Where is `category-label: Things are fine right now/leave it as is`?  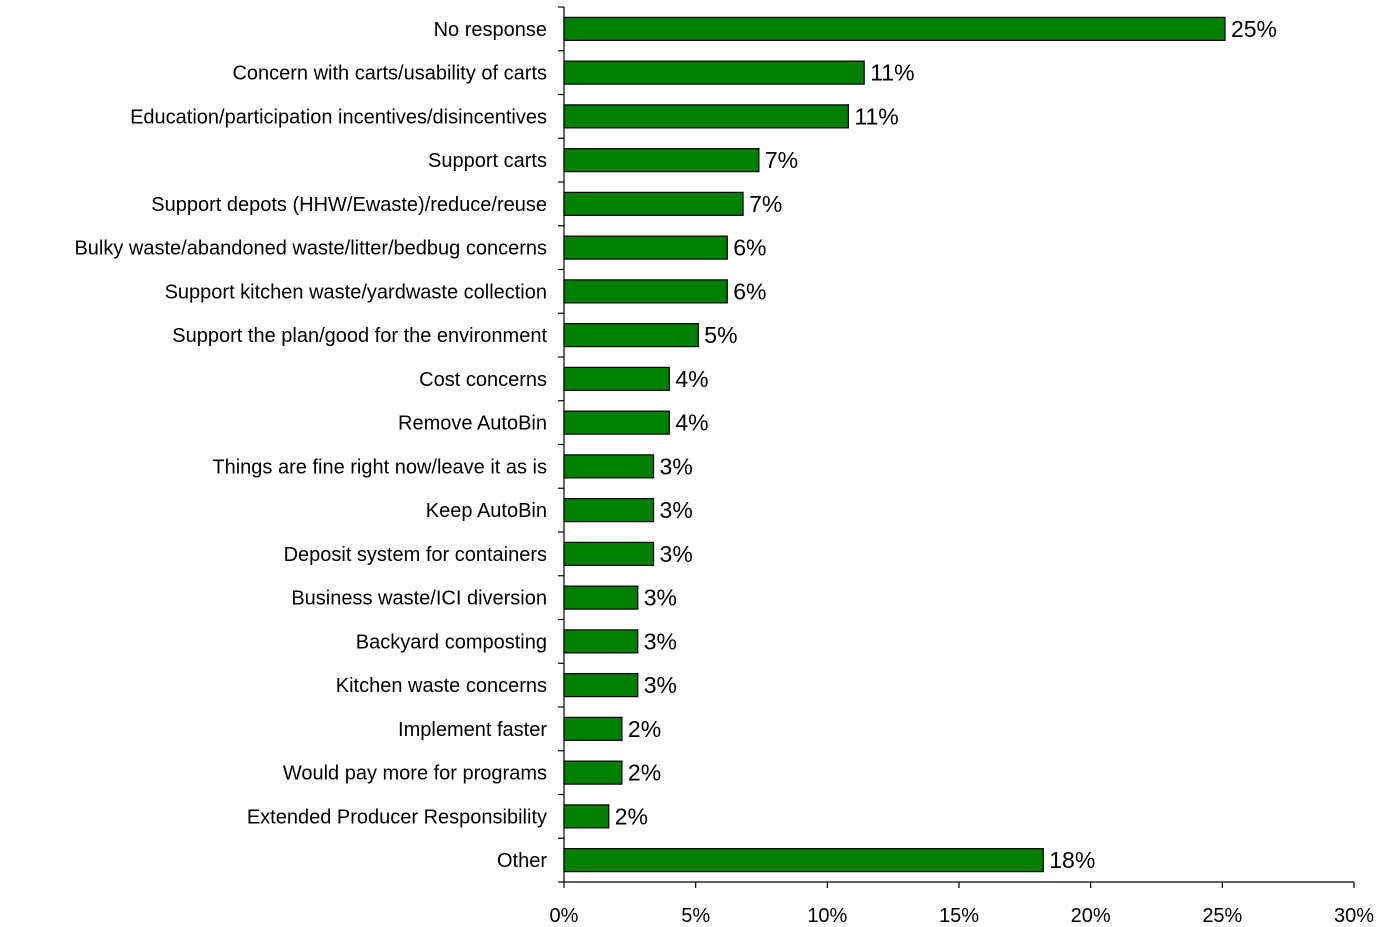
category-label: Things are fine right now/leave it as is is located at coordinates (379, 467).